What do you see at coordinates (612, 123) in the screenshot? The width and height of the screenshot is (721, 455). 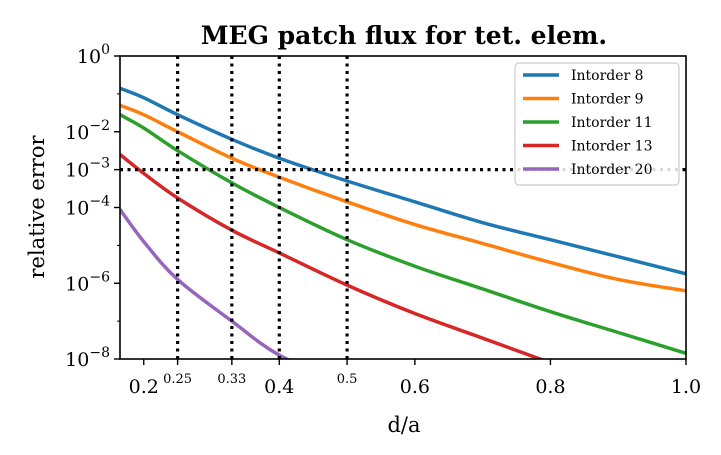 I see `legend-label-3: Intorder 11` at bounding box center [612, 123].